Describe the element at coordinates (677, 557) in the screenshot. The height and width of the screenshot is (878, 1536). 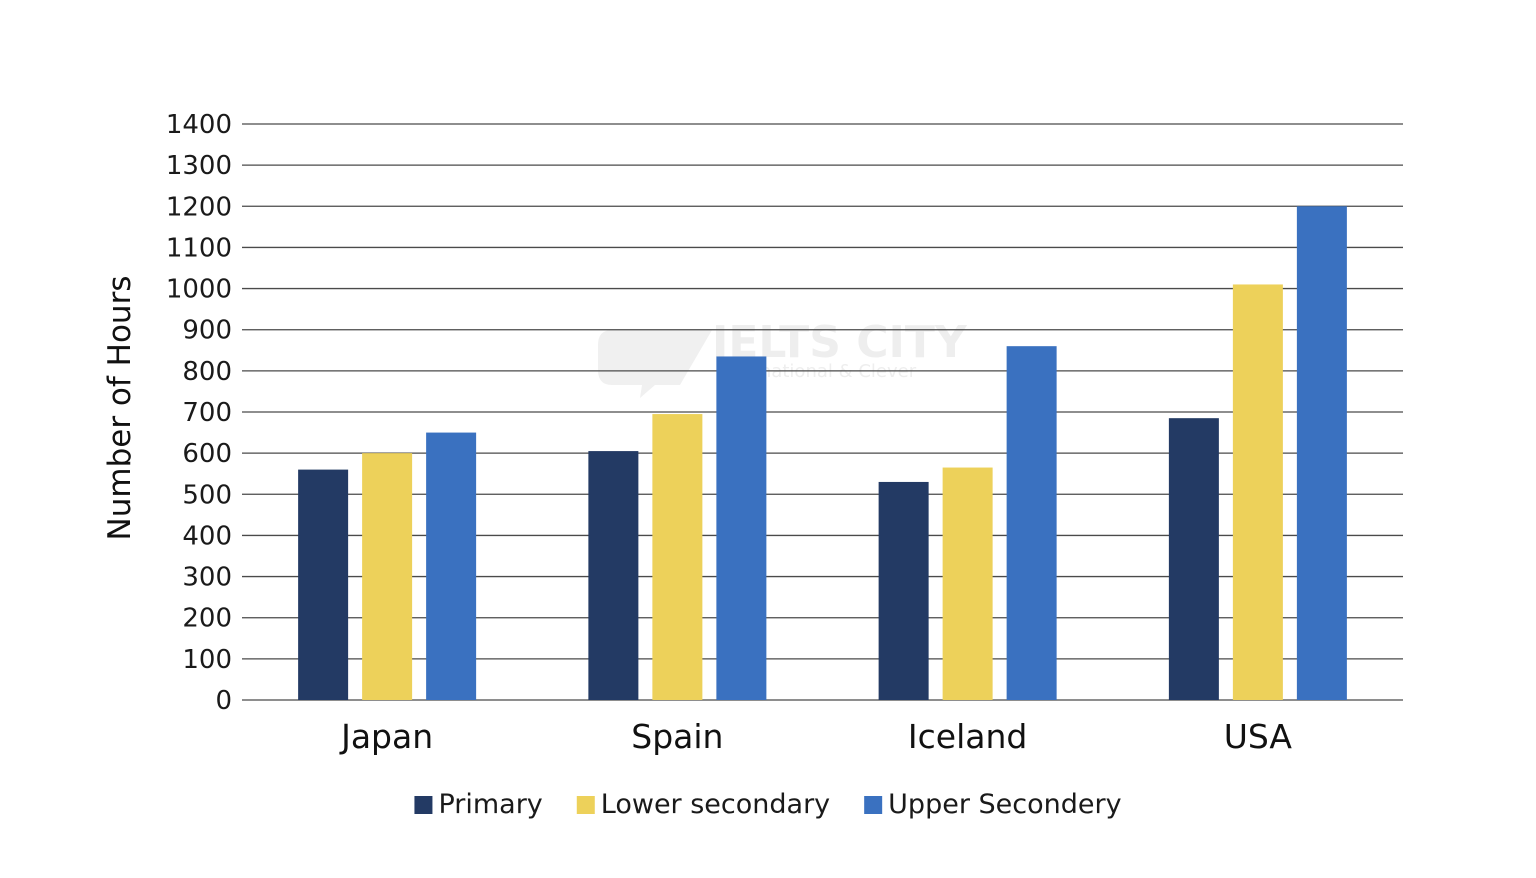
I see `bar-spain-lower-secondary` at that location.